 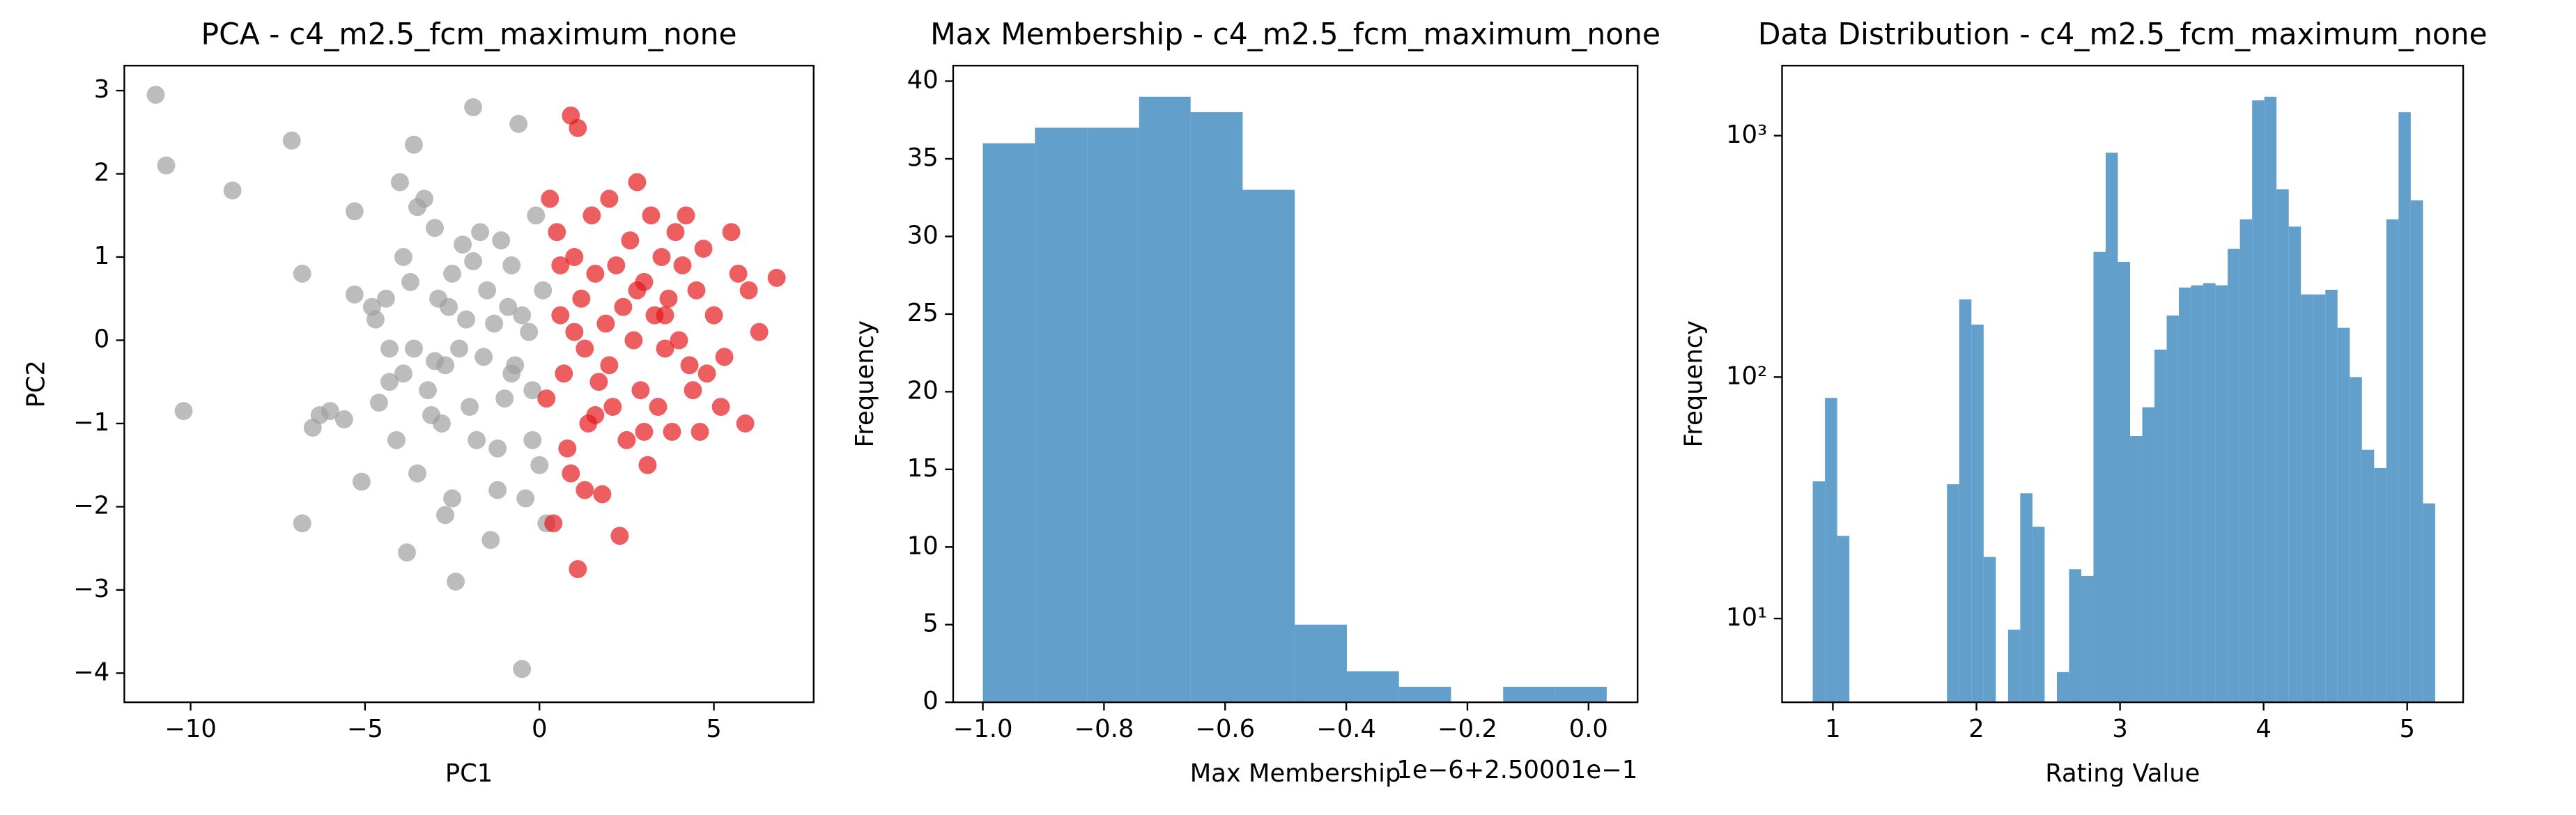 What do you see at coordinates (469, 34) in the screenshot?
I see `chart-title: PCA - c4_m2.5_fcm_maximum_none` at bounding box center [469, 34].